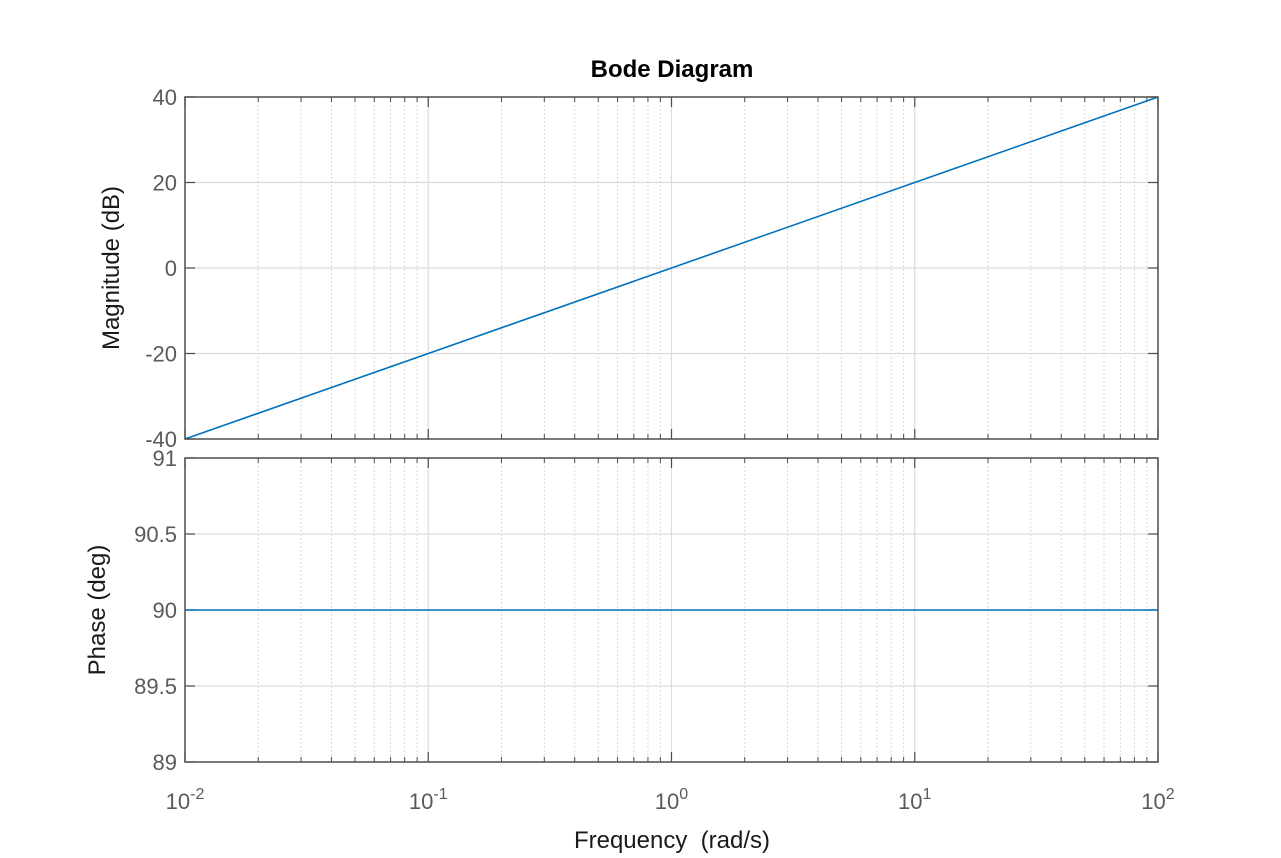 This screenshot has height=858, width=1281. What do you see at coordinates (161, 354) in the screenshot?
I see `magnitude-ytick-label: -20` at bounding box center [161, 354].